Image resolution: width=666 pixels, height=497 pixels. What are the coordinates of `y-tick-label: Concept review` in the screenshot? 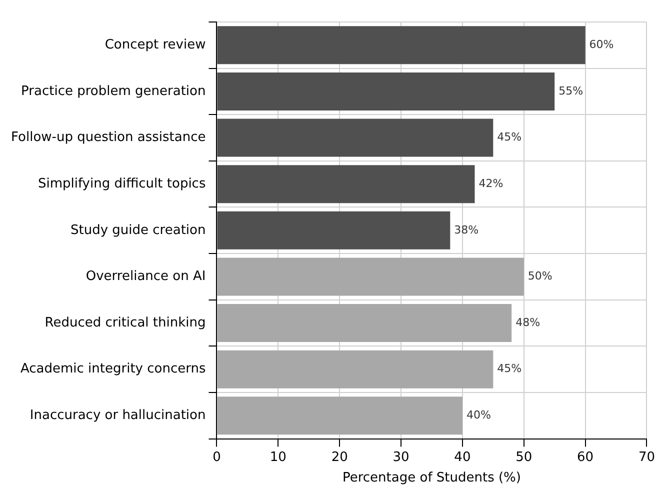 It's located at (155, 45).